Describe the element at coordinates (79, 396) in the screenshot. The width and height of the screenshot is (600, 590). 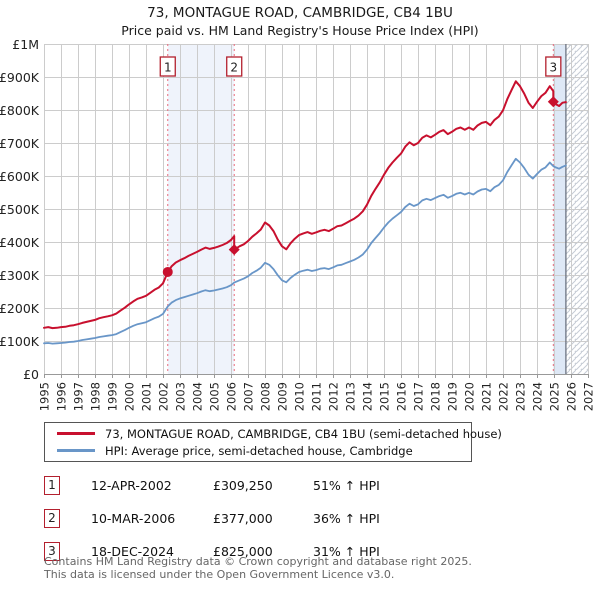
I see `svg-text: 1997` at that location.